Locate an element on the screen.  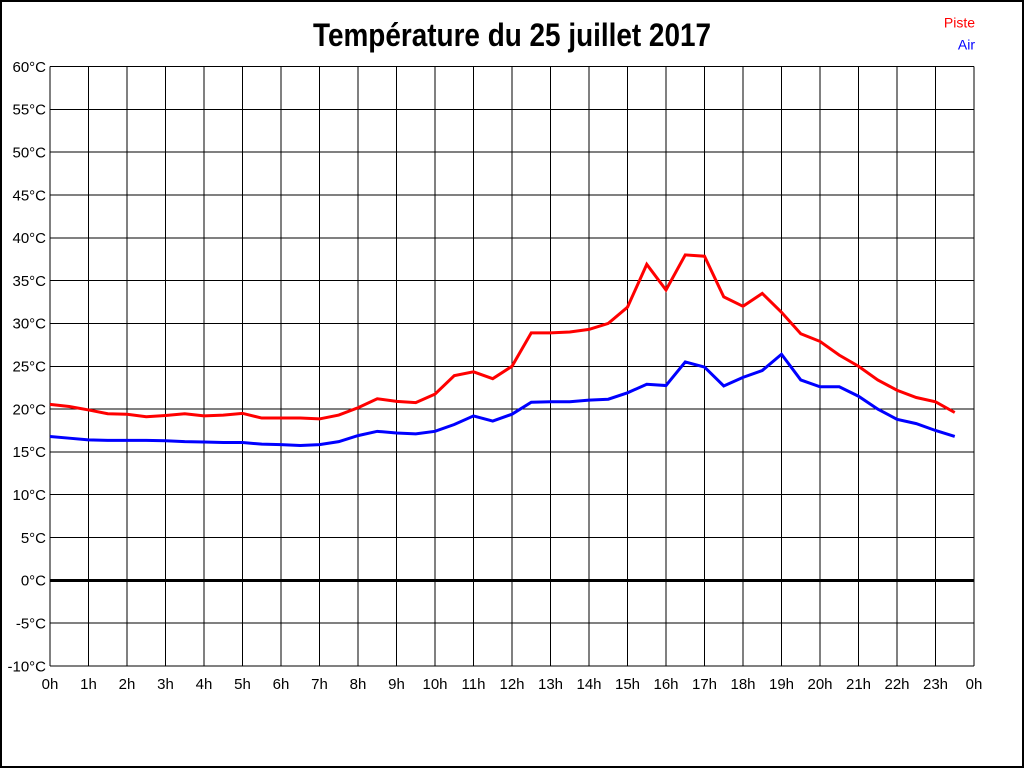
svg-text: 12h is located at coordinates (511, 684).